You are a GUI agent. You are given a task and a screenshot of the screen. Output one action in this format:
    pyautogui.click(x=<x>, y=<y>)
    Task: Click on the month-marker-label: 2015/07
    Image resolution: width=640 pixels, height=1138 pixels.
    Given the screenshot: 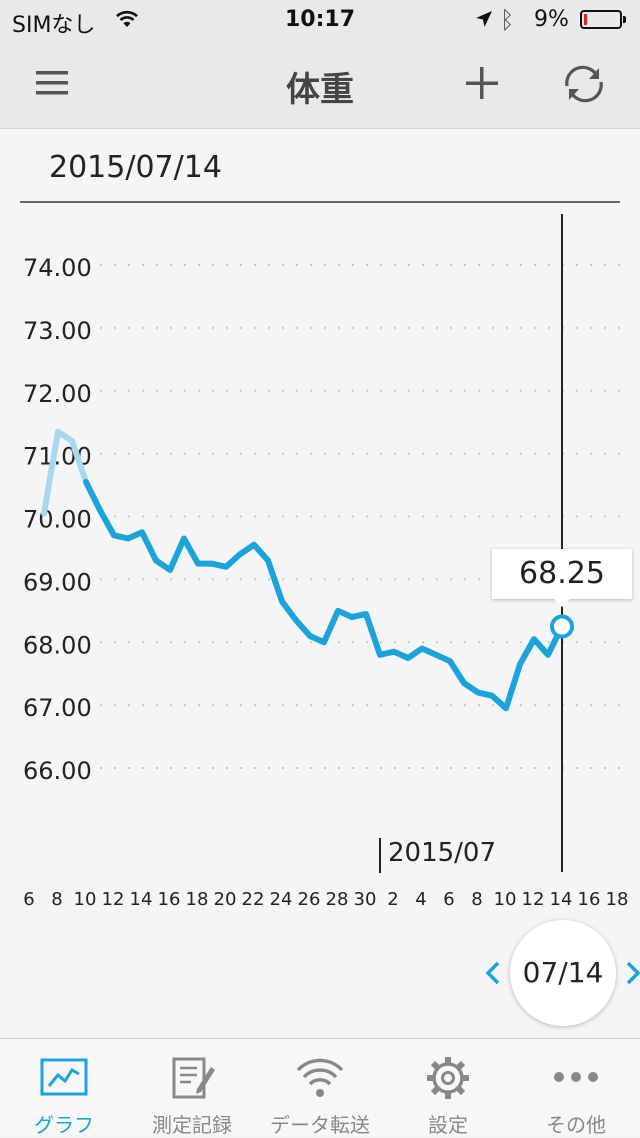 What is the action you would take?
    pyautogui.click(x=442, y=853)
    